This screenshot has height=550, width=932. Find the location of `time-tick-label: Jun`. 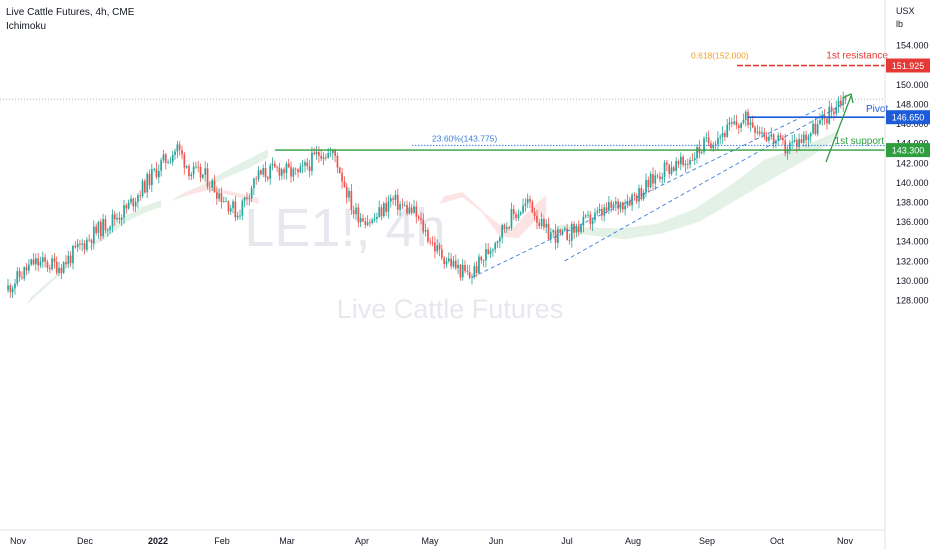

time-tick-label: Jun is located at coordinates (496, 541).